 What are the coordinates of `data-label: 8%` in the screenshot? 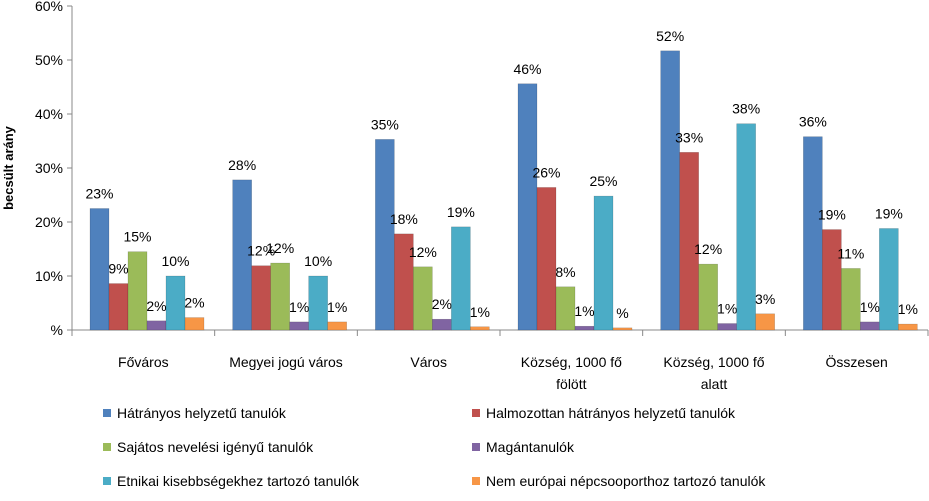 It's located at (565, 272).